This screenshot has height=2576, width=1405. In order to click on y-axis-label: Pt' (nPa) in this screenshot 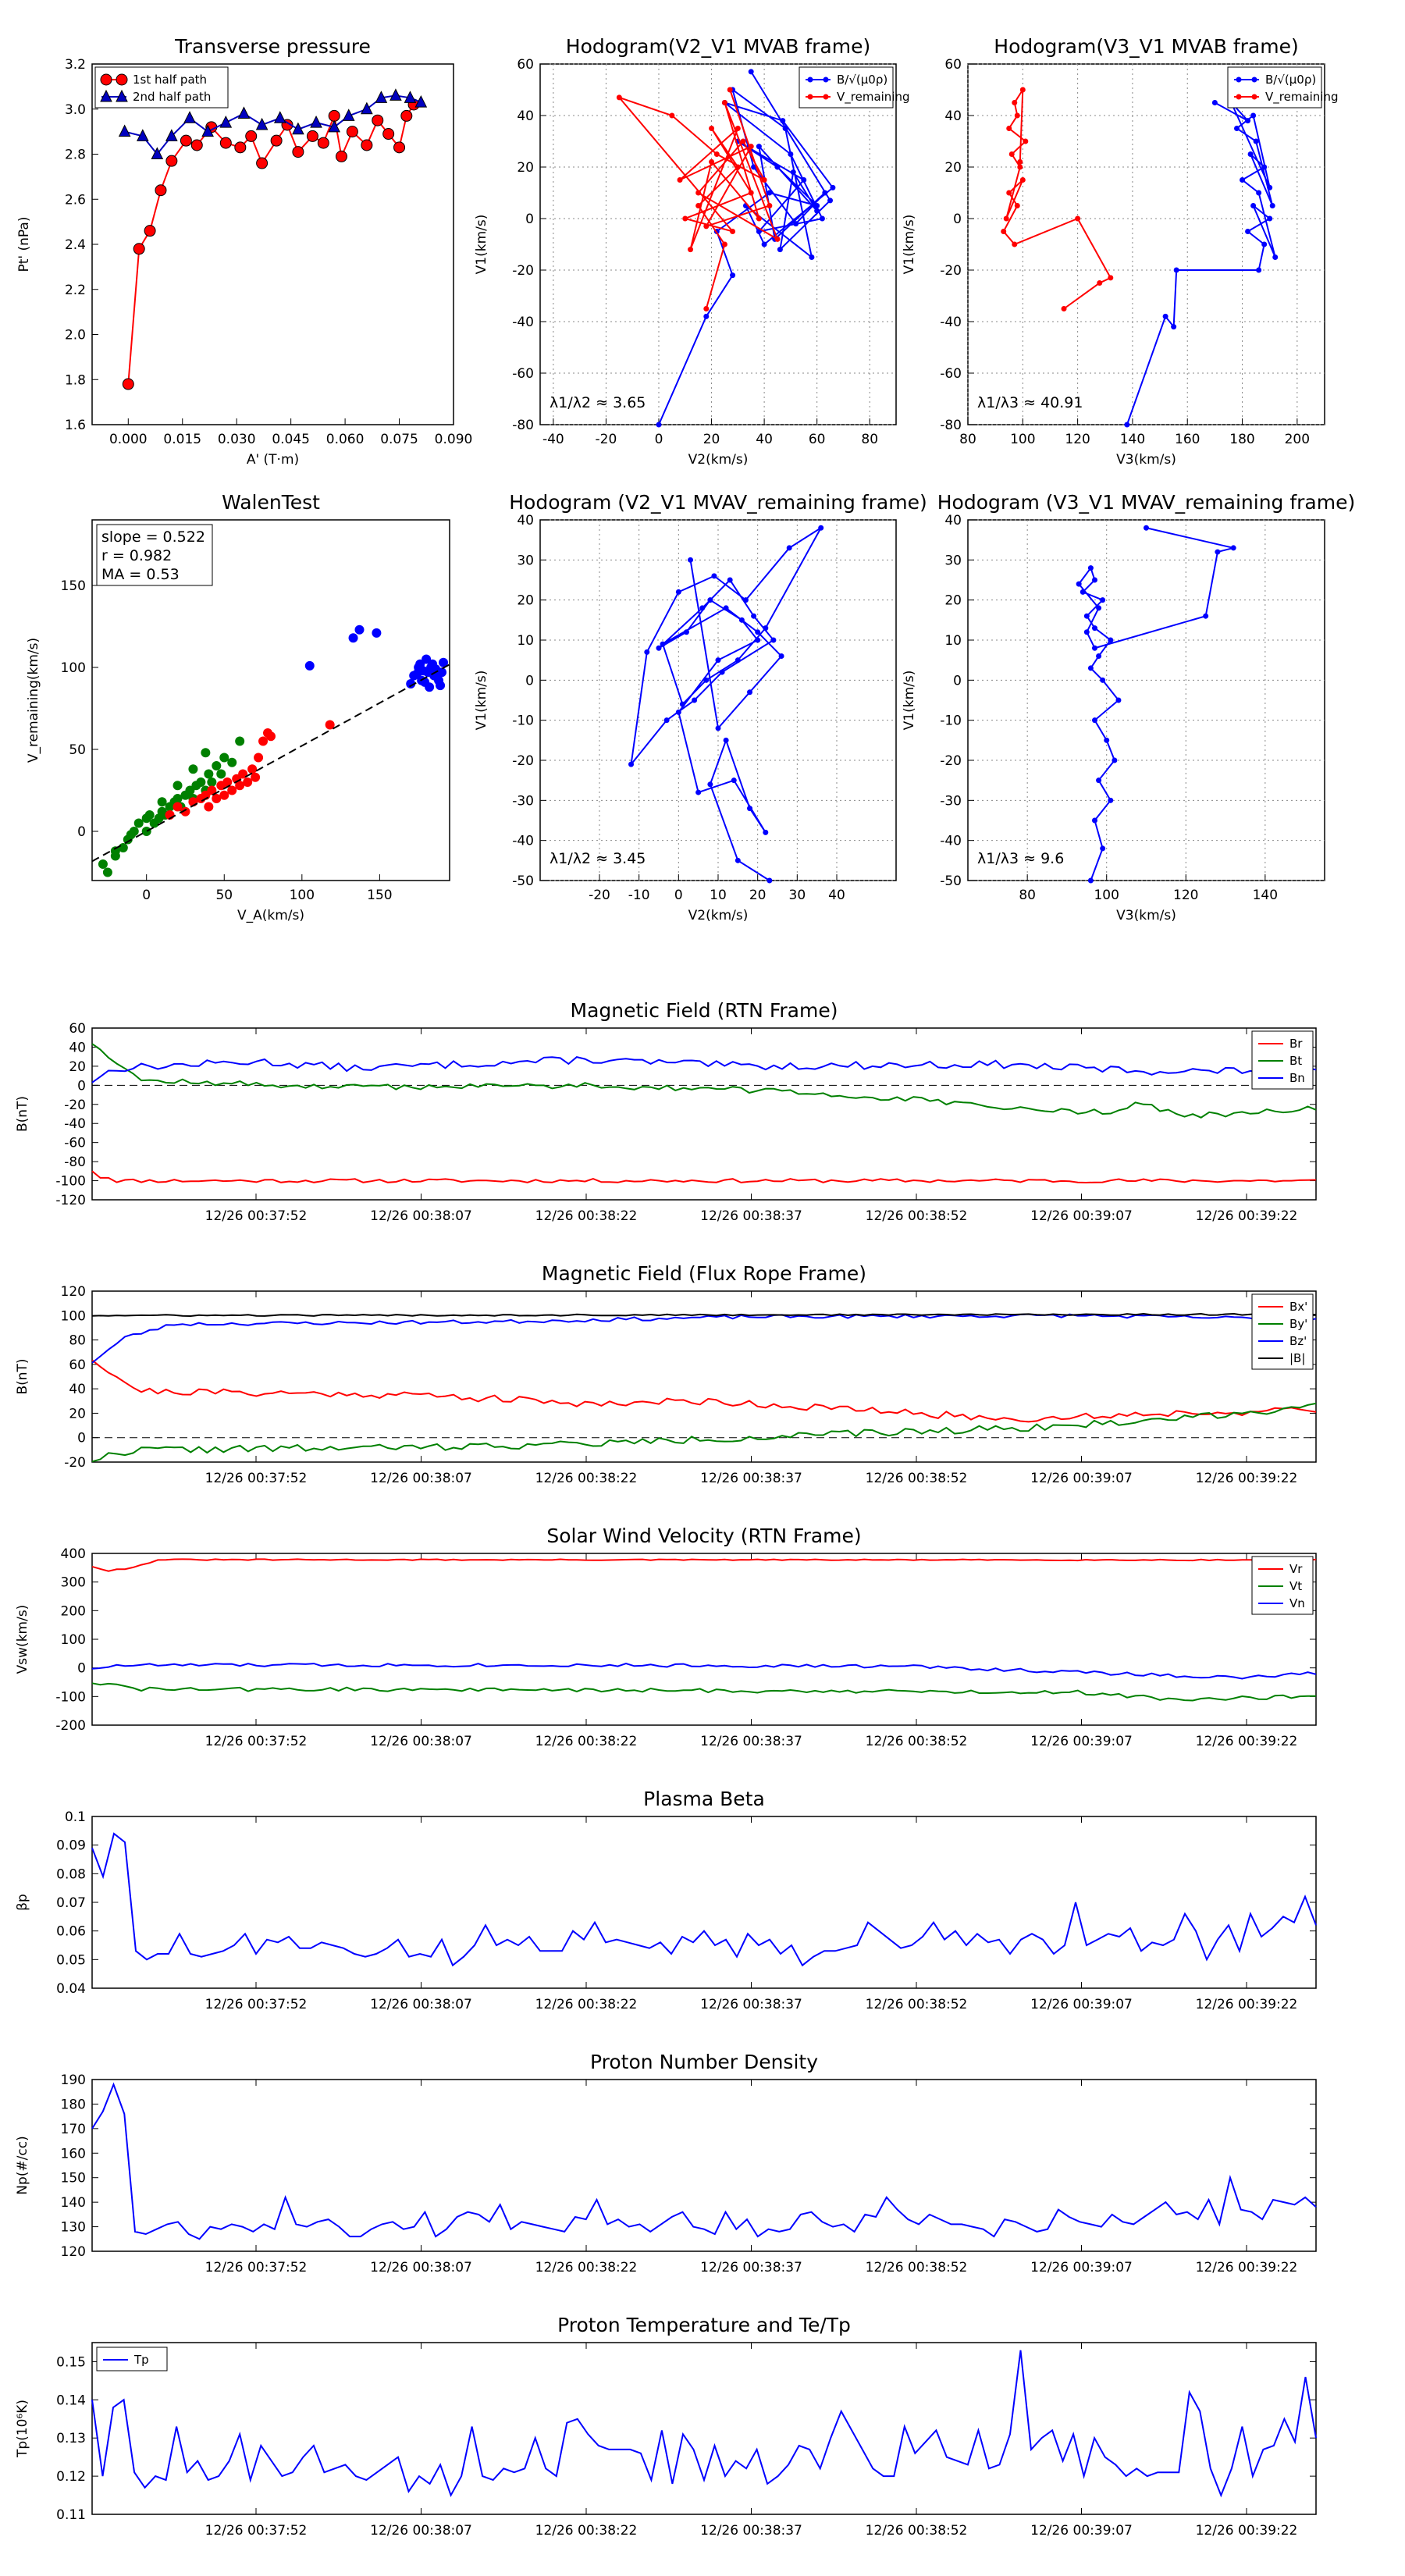, I will do `click(24, 245)`.